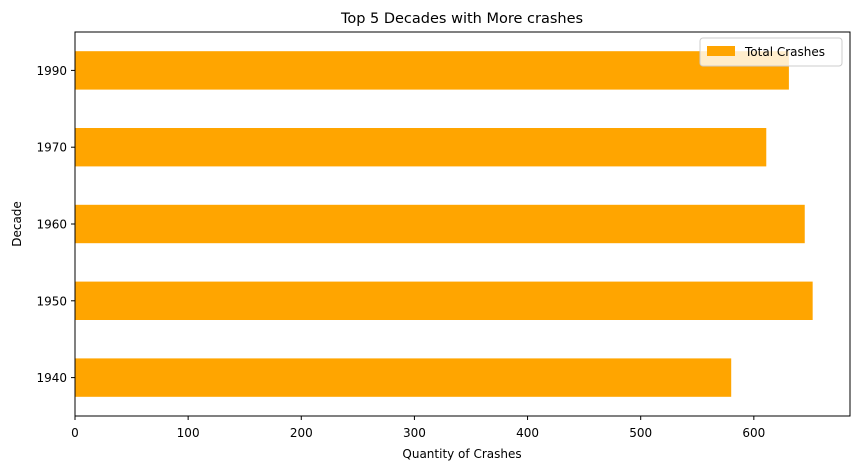 The height and width of the screenshot is (470, 859). What do you see at coordinates (301, 433) in the screenshot?
I see `x-tick-label: 200` at bounding box center [301, 433].